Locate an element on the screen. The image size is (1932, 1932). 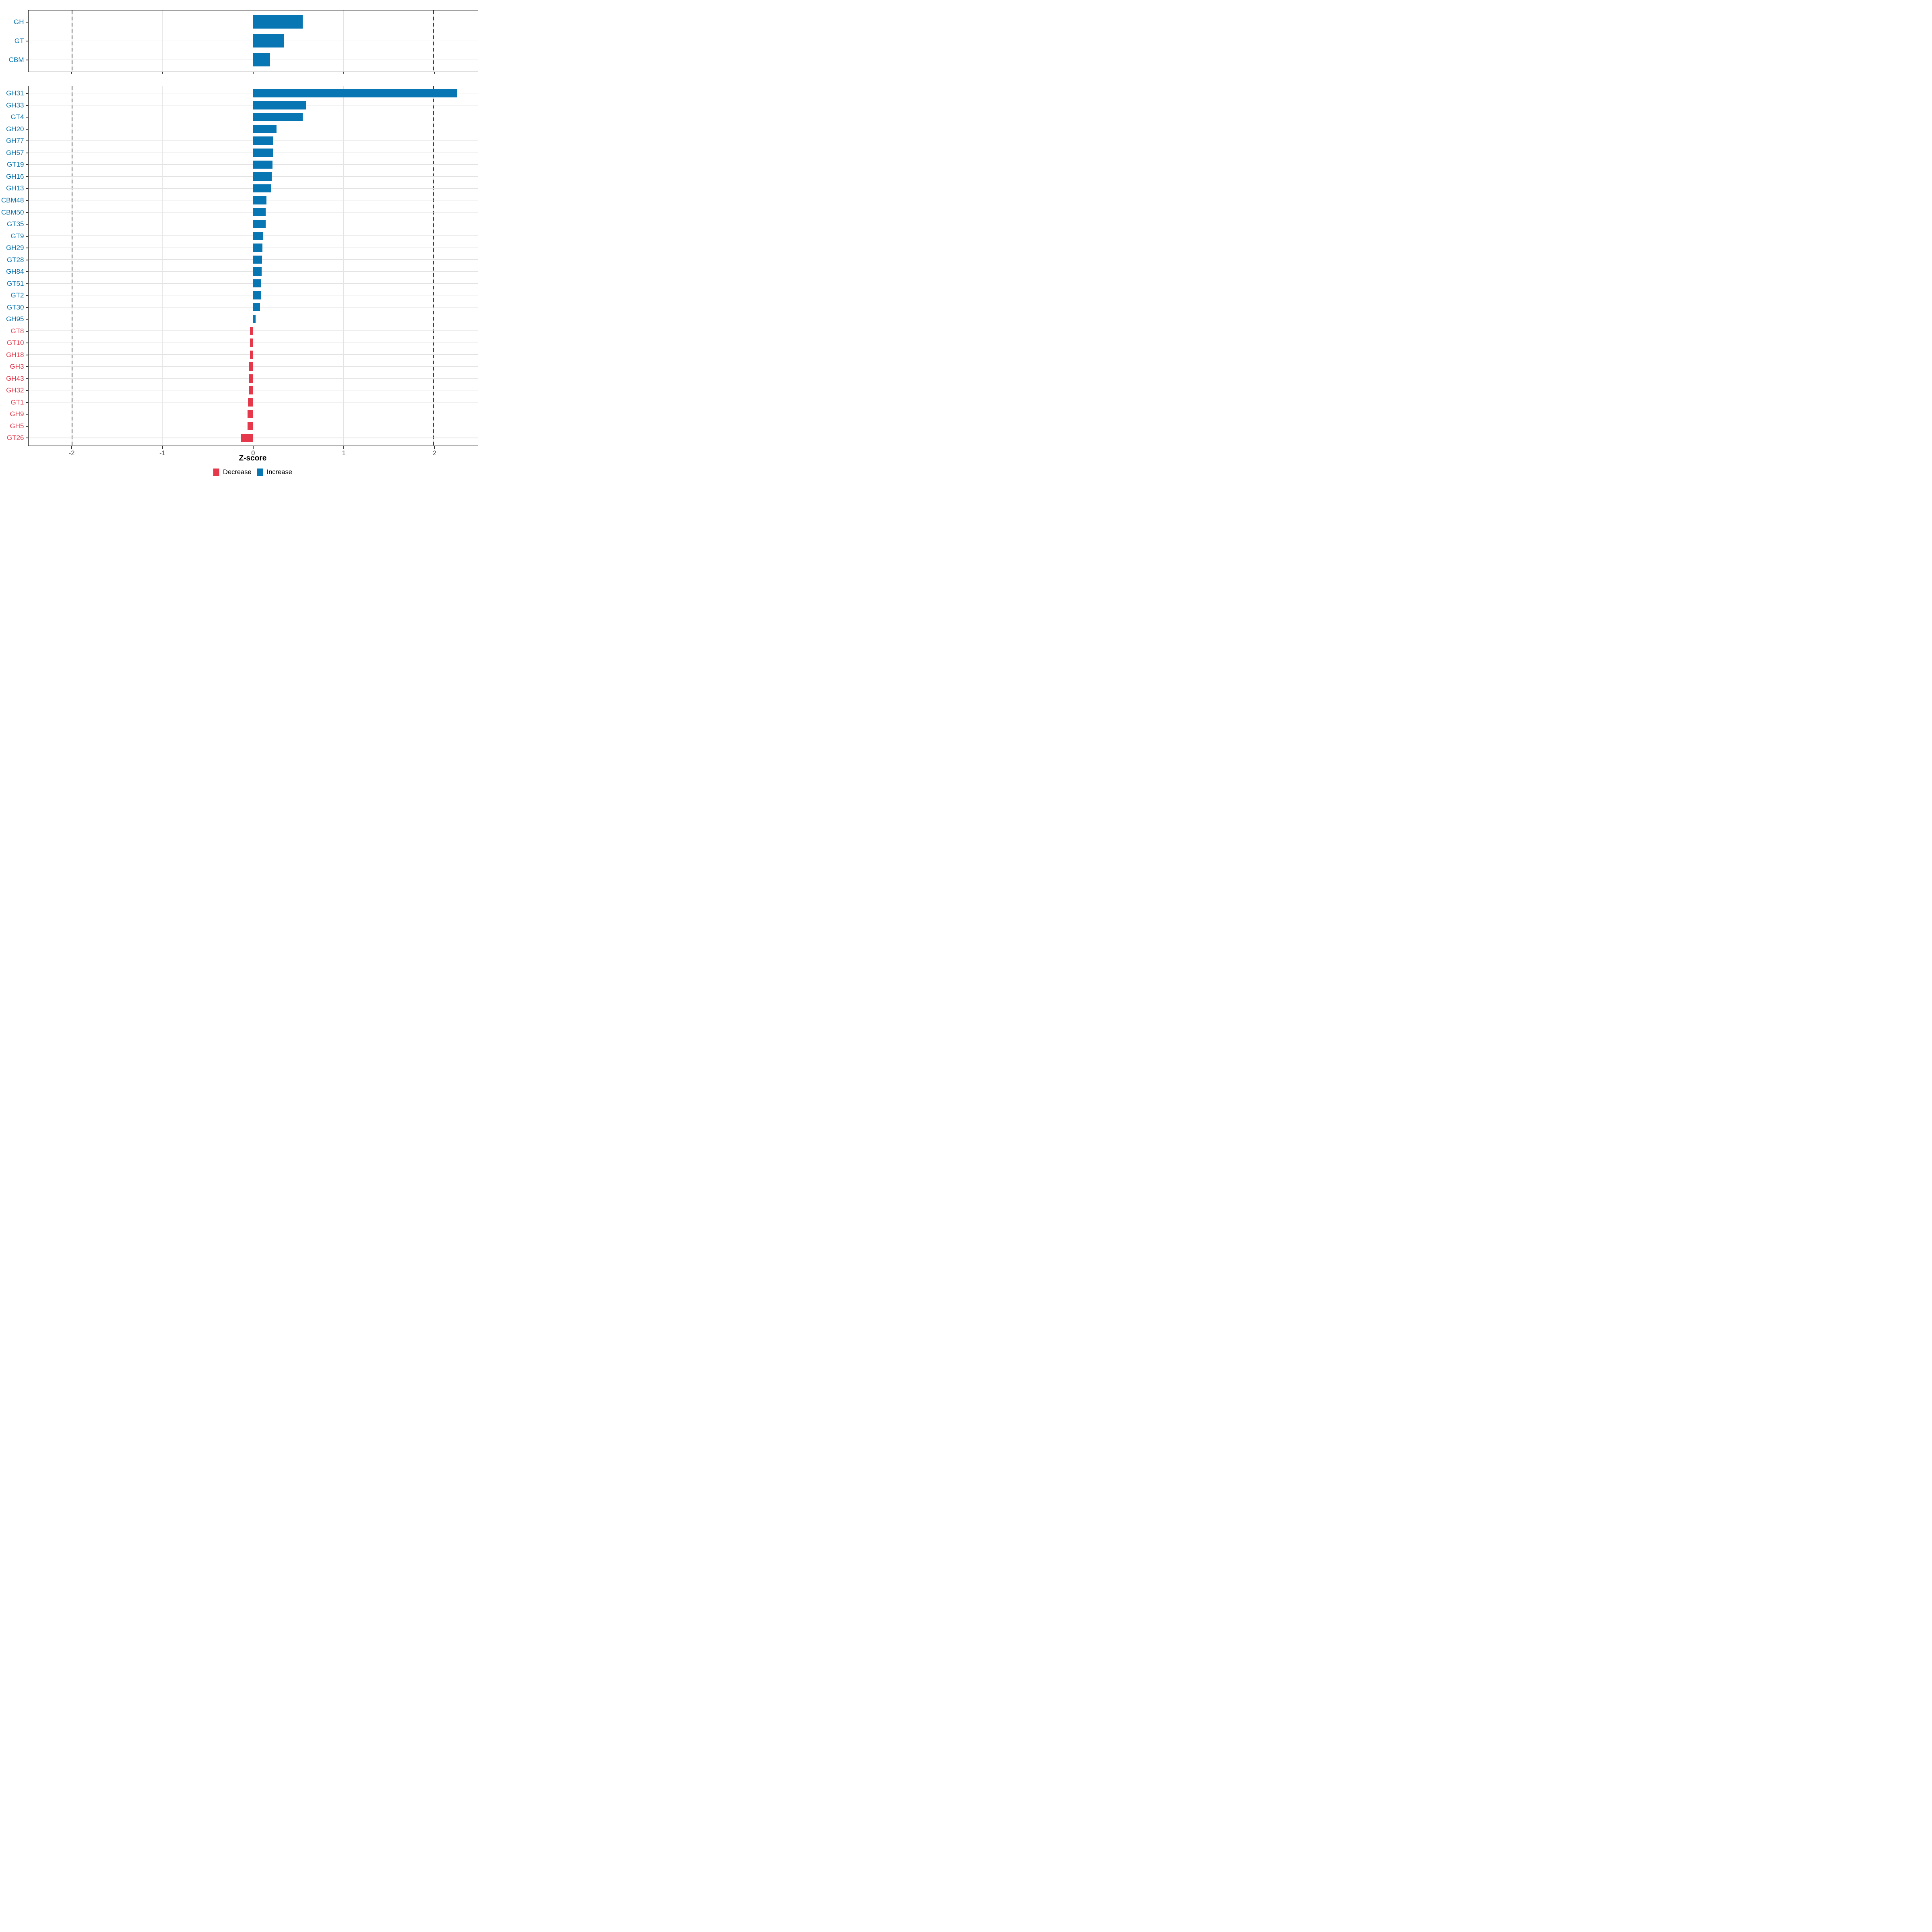
category-label-GH95: GH95 is located at coordinates (15, 319).